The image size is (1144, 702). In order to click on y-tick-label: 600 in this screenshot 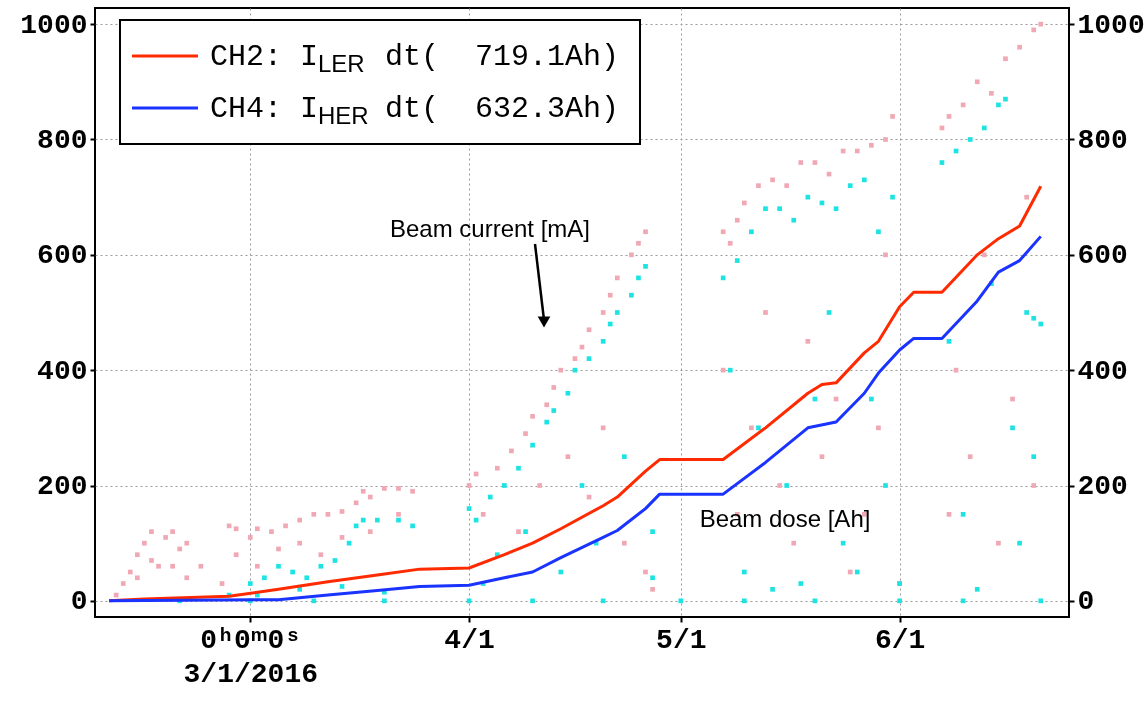, I will do `click(62, 256)`.